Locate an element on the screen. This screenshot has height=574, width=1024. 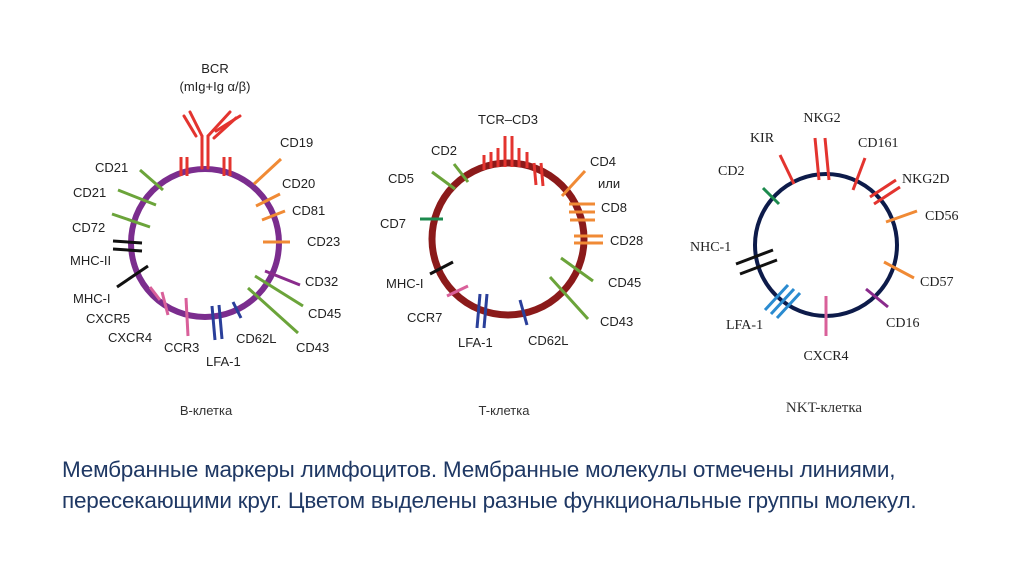
cd4-orange-marker is located at coordinates (573, 183).